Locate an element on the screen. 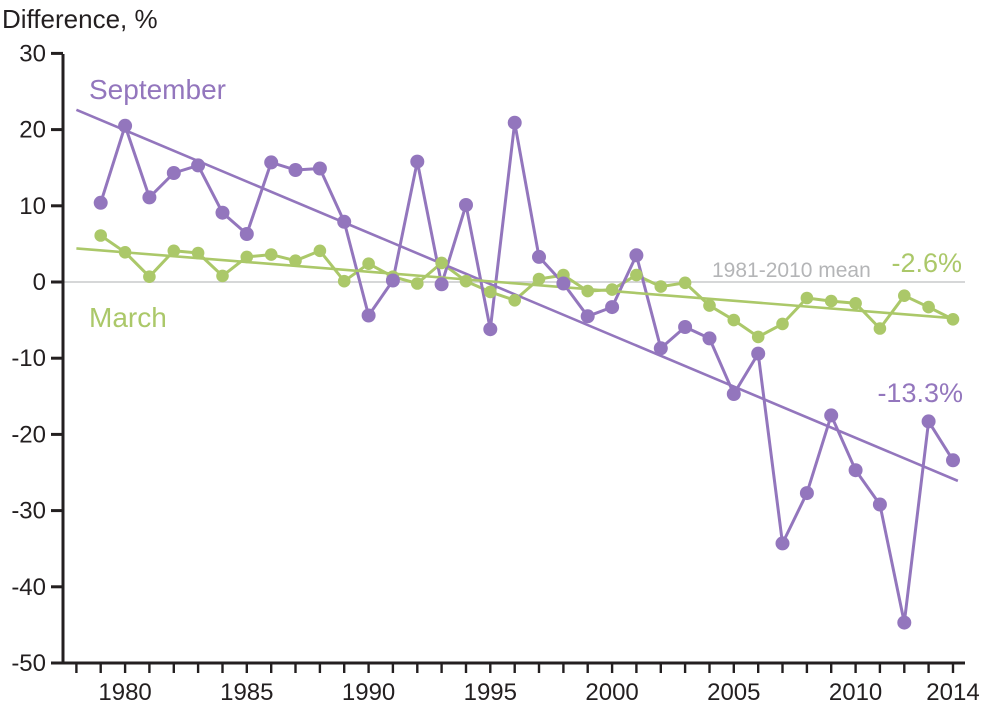  september-trend-value: -13.3% is located at coordinates (920, 393).